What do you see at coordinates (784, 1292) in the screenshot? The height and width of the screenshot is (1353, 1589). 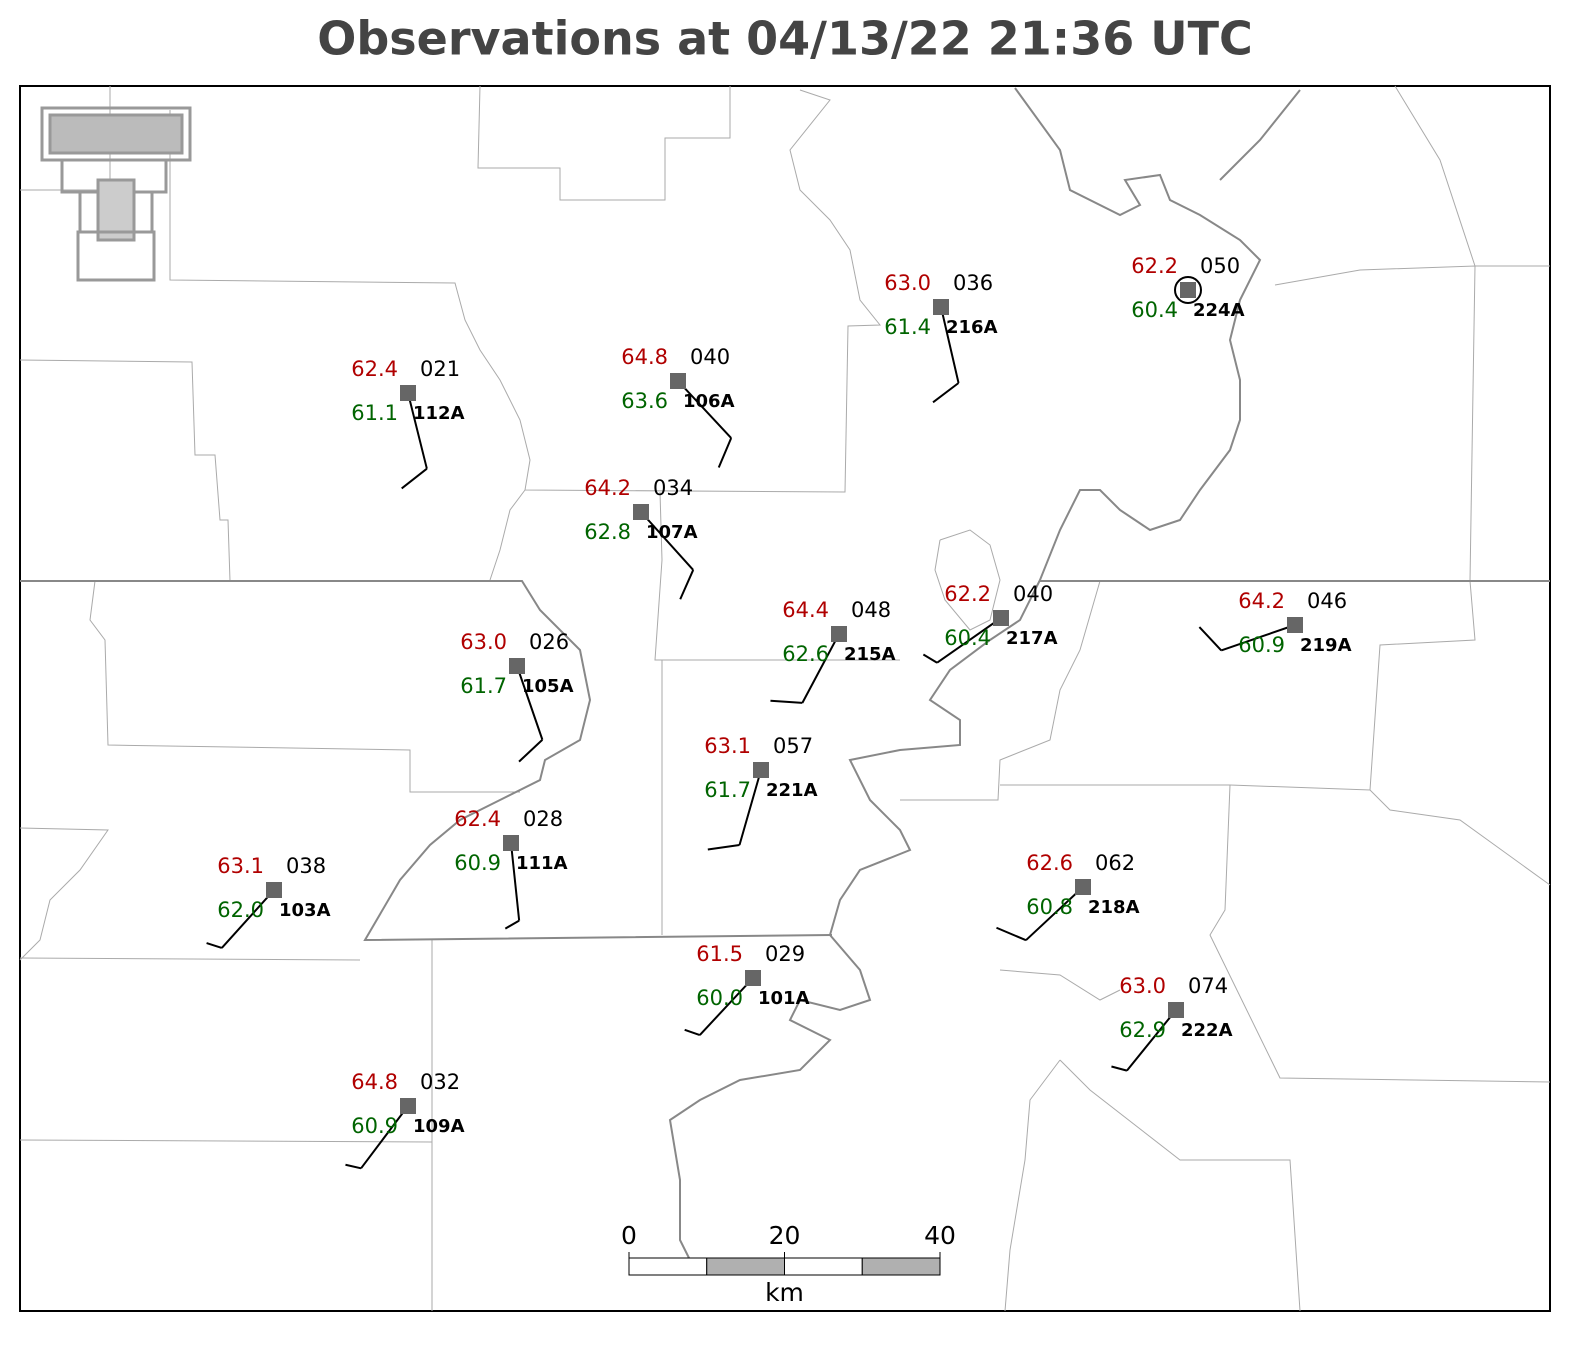 I see `scale-unit: km` at bounding box center [784, 1292].